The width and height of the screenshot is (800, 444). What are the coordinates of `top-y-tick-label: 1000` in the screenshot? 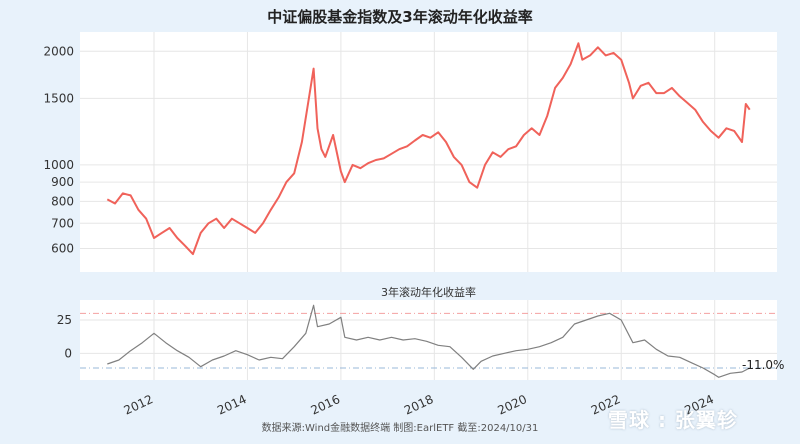 It's located at (58, 165).